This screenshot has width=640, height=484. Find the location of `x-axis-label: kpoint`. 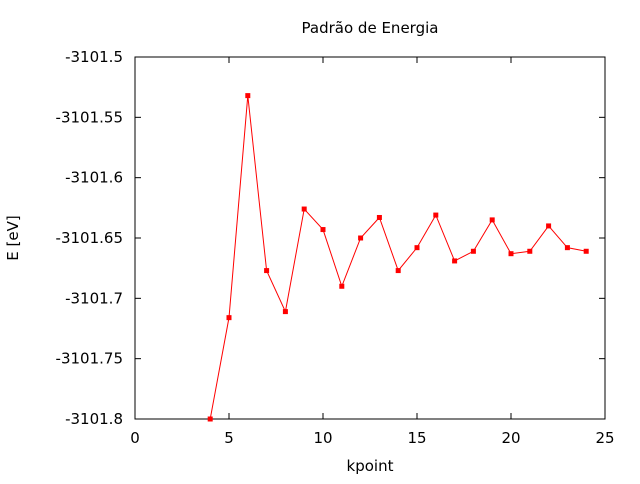

x-axis-label: kpoint is located at coordinates (370, 466).